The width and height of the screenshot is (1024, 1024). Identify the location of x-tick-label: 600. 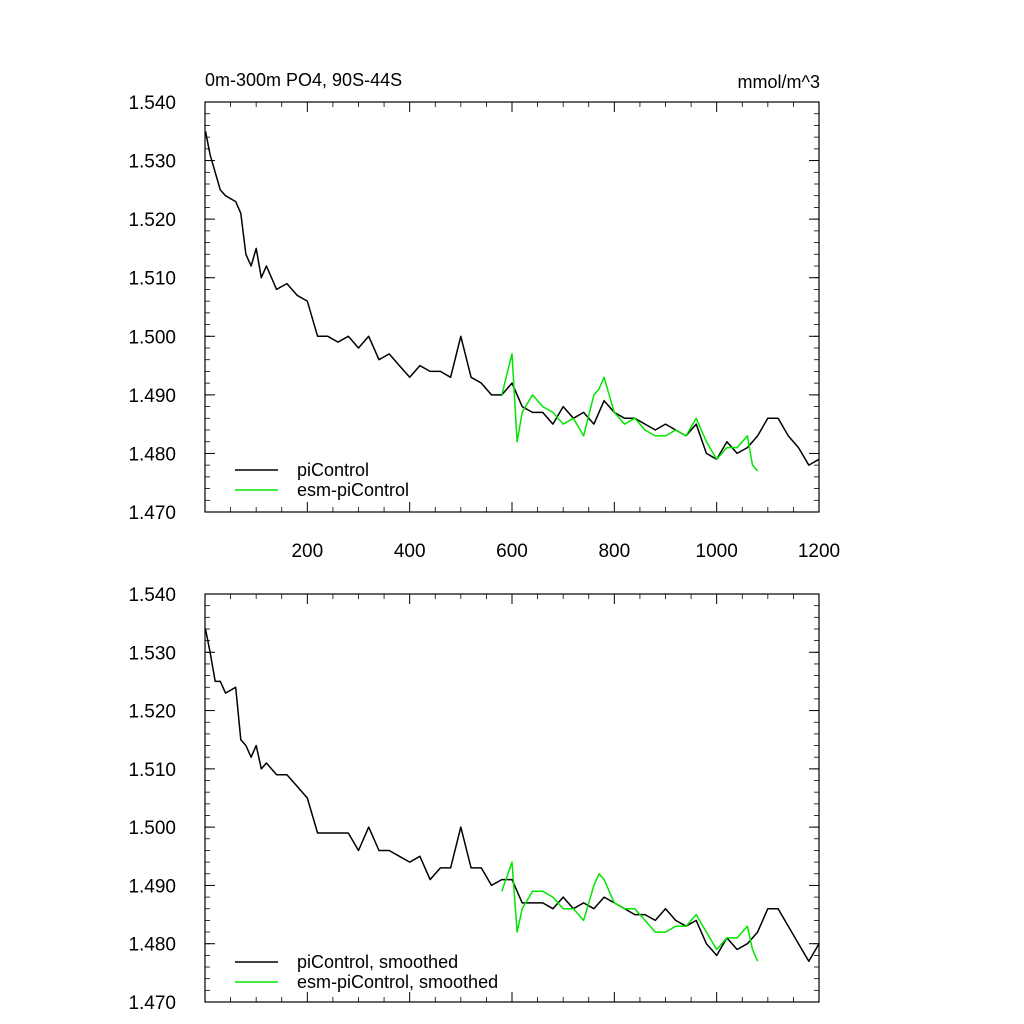
(512, 551).